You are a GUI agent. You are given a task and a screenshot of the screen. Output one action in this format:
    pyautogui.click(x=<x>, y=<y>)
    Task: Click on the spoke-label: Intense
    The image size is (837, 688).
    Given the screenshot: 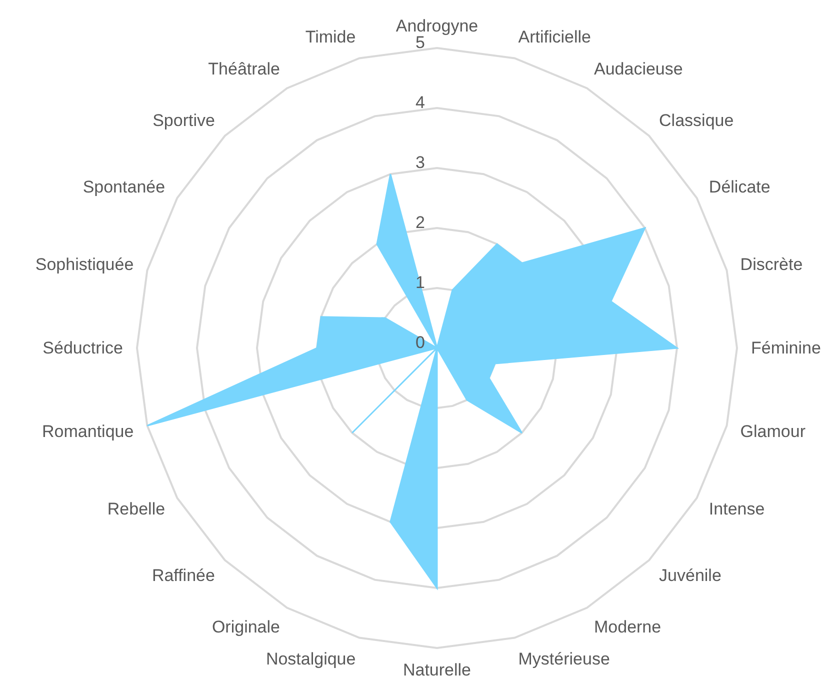 What is the action you would take?
    pyautogui.click(x=736, y=509)
    